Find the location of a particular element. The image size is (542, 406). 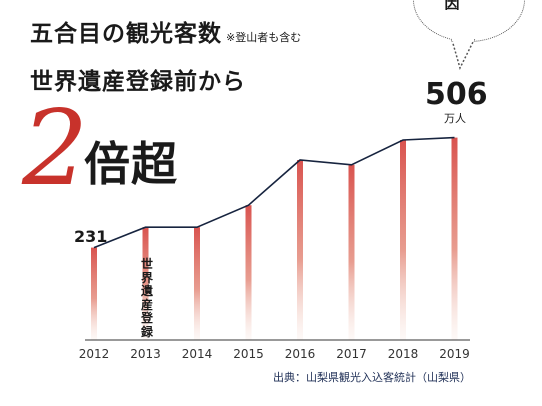

first-value-label: 231 is located at coordinates (91, 236).